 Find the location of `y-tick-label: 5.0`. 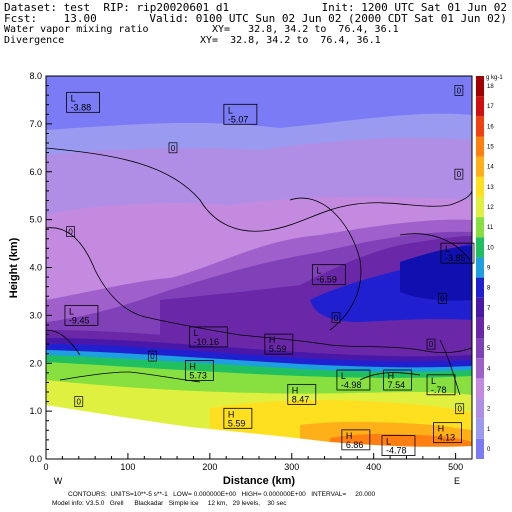

y-tick-label: 5.0 is located at coordinates (35, 220).